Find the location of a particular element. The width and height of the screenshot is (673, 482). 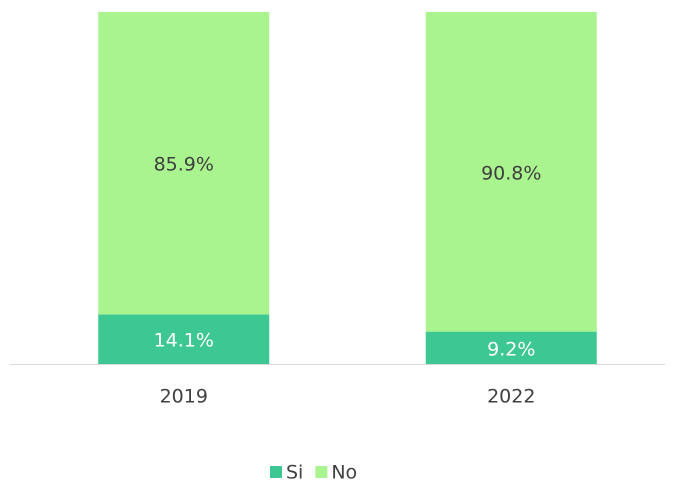

data-label: 14.1% is located at coordinates (184, 341).